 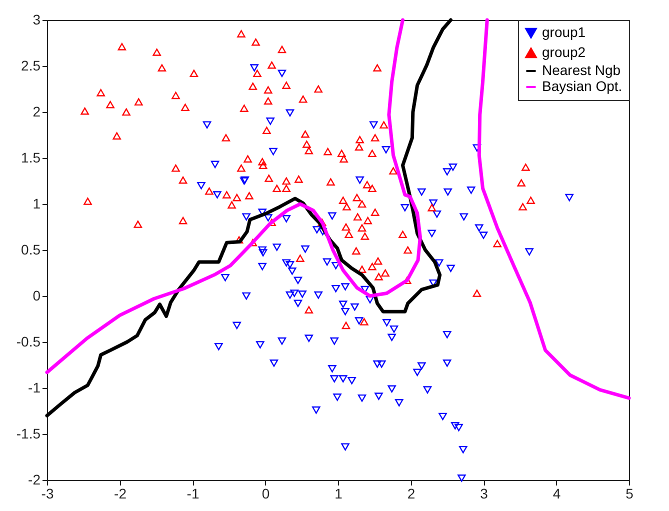 I want to click on x-tick-label: 5, so click(x=630, y=494).